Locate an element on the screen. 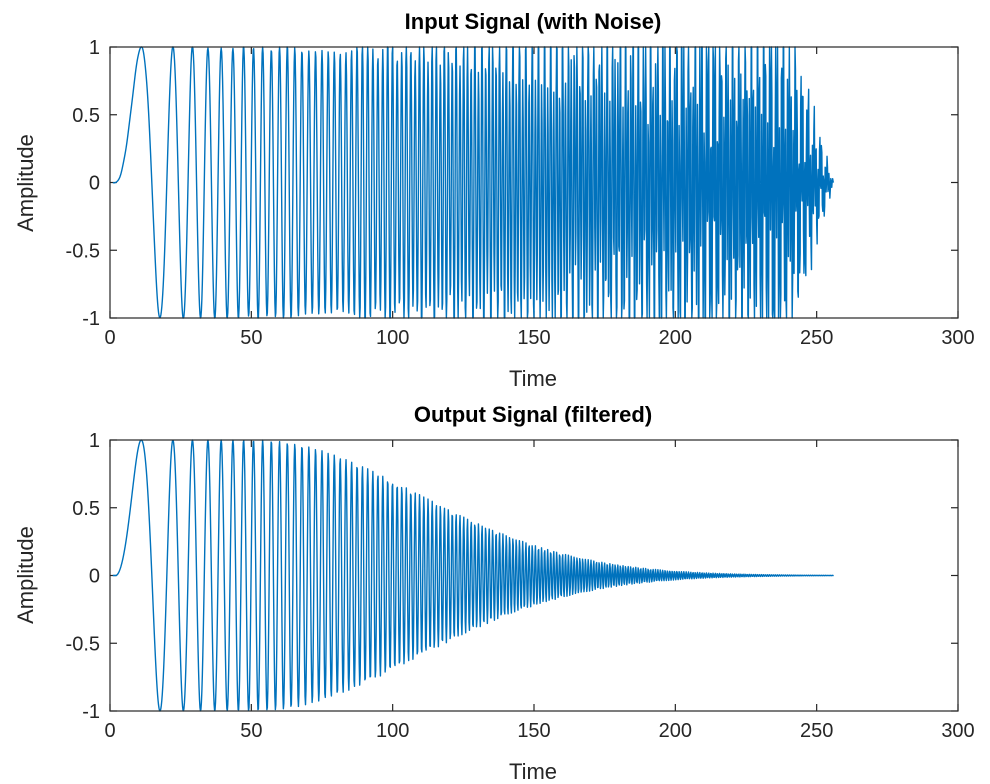  output-signal-xlabel: Time is located at coordinates (533, 771).